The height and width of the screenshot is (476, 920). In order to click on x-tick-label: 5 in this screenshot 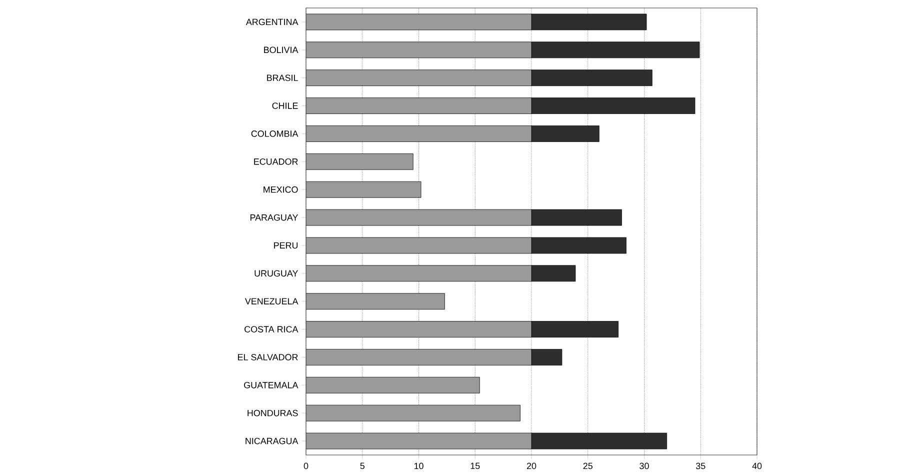, I will do `click(362, 466)`.